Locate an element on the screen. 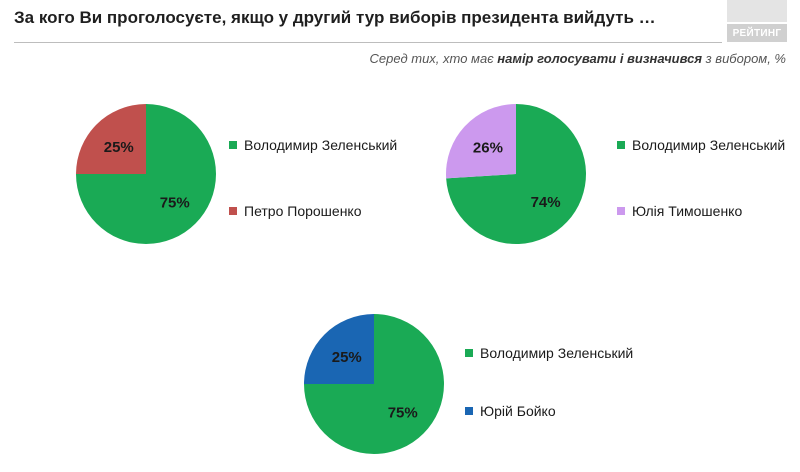 This screenshot has height=472, width=800. rating-logo: РЕЙТИНГ is located at coordinates (757, 33).